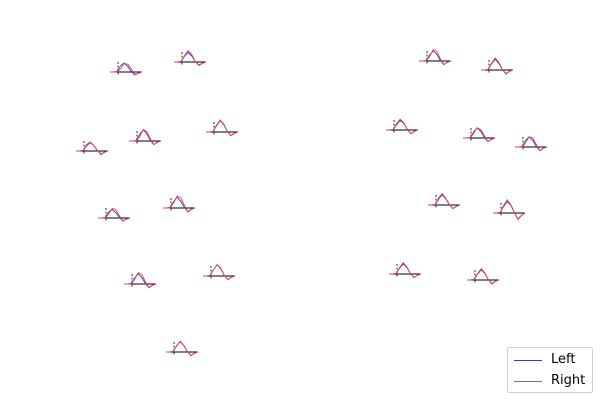  I want to click on legend-line-left, so click(528, 360).